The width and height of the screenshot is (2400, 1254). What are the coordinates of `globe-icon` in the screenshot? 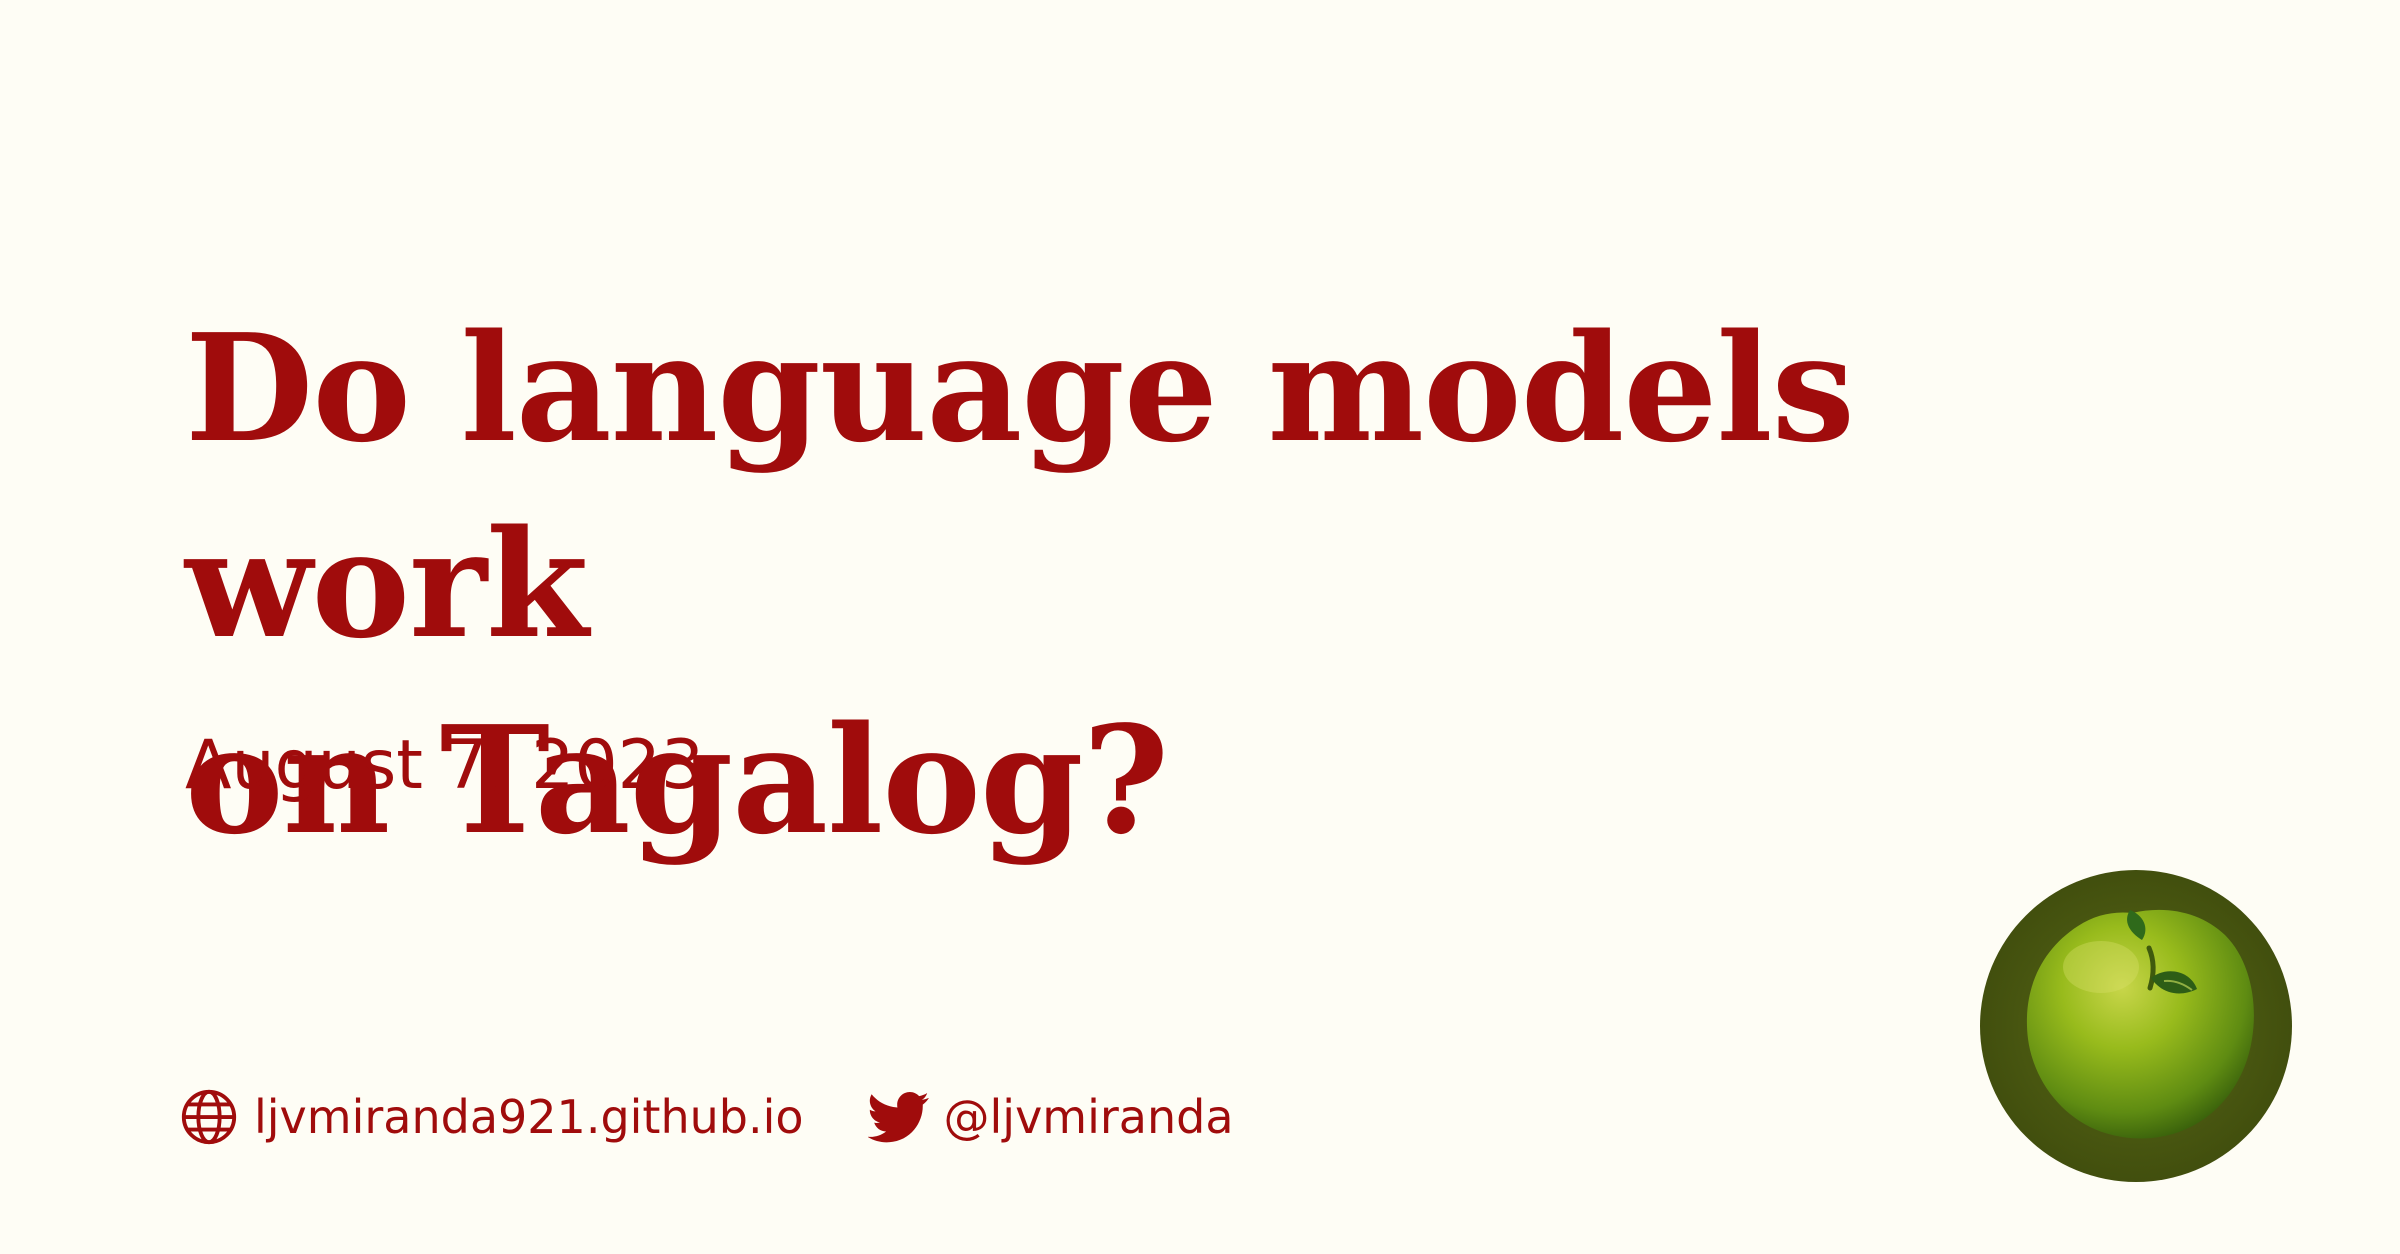 It's located at (209, 1117).